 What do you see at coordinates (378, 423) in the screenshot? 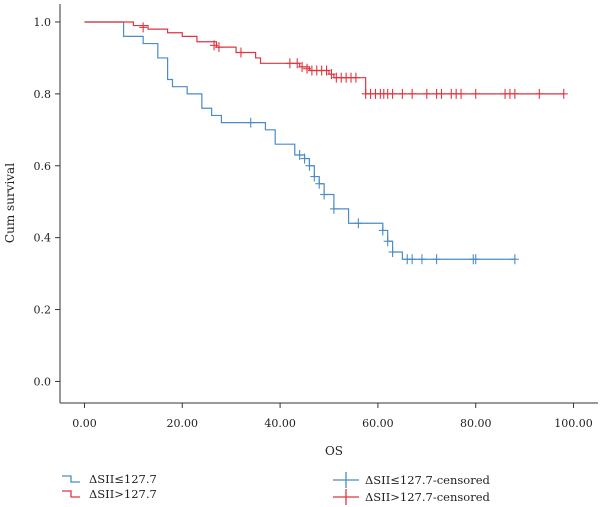
I see `x-tick-label: 60.00` at bounding box center [378, 423].